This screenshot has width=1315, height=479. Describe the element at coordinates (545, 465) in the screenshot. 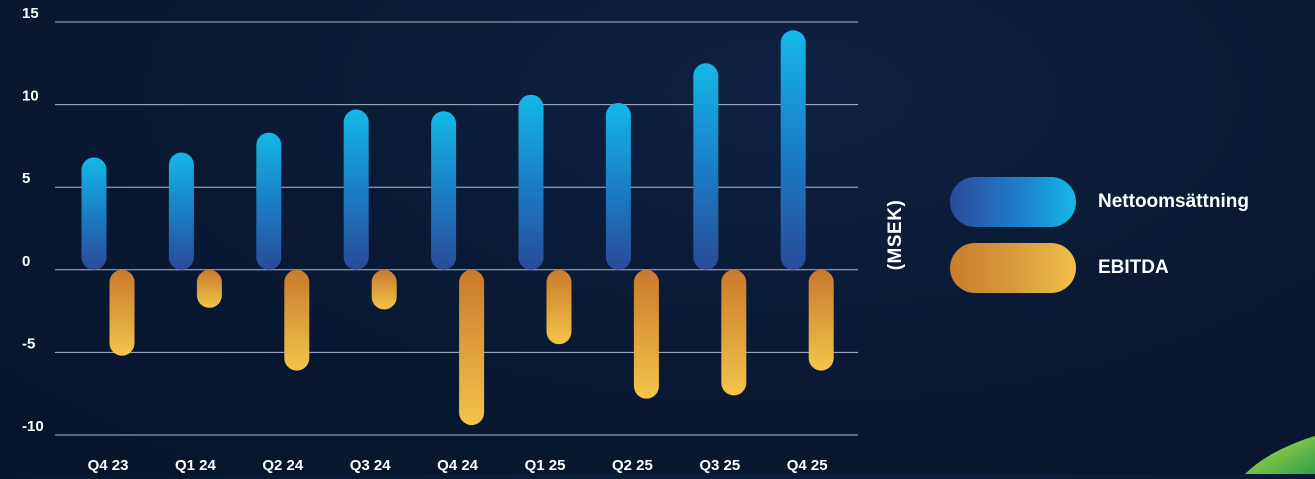

I see `x-tick-label: Q1 25` at that location.